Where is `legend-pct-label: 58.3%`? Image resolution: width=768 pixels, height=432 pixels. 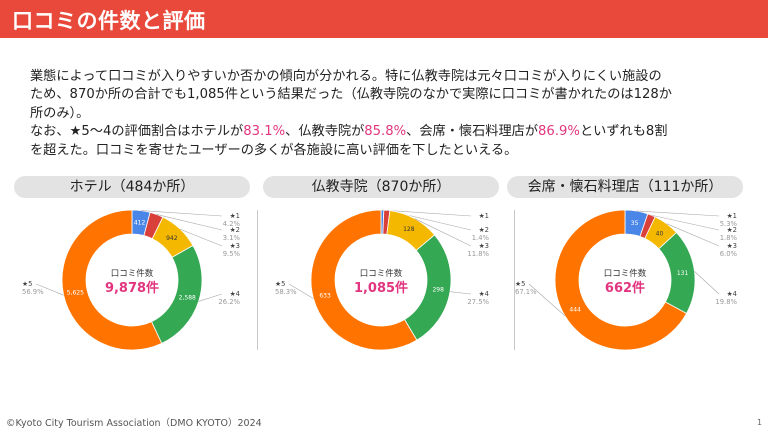 legend-pct-label: 58.3% is located at coordinates (286, 292).